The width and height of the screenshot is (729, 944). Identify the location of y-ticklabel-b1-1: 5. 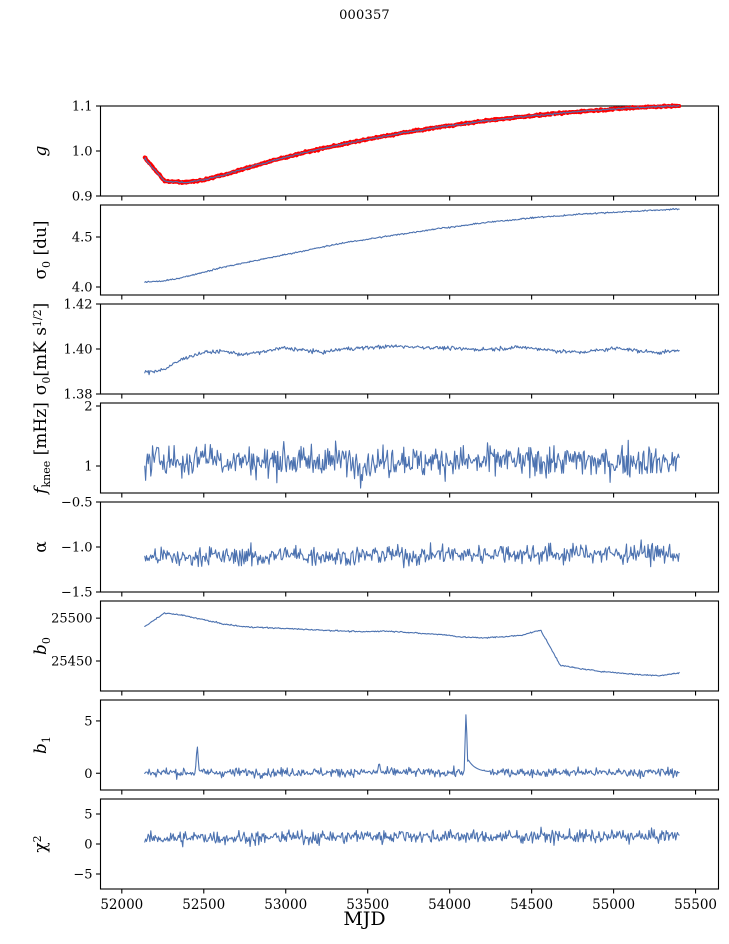
(88, 721).